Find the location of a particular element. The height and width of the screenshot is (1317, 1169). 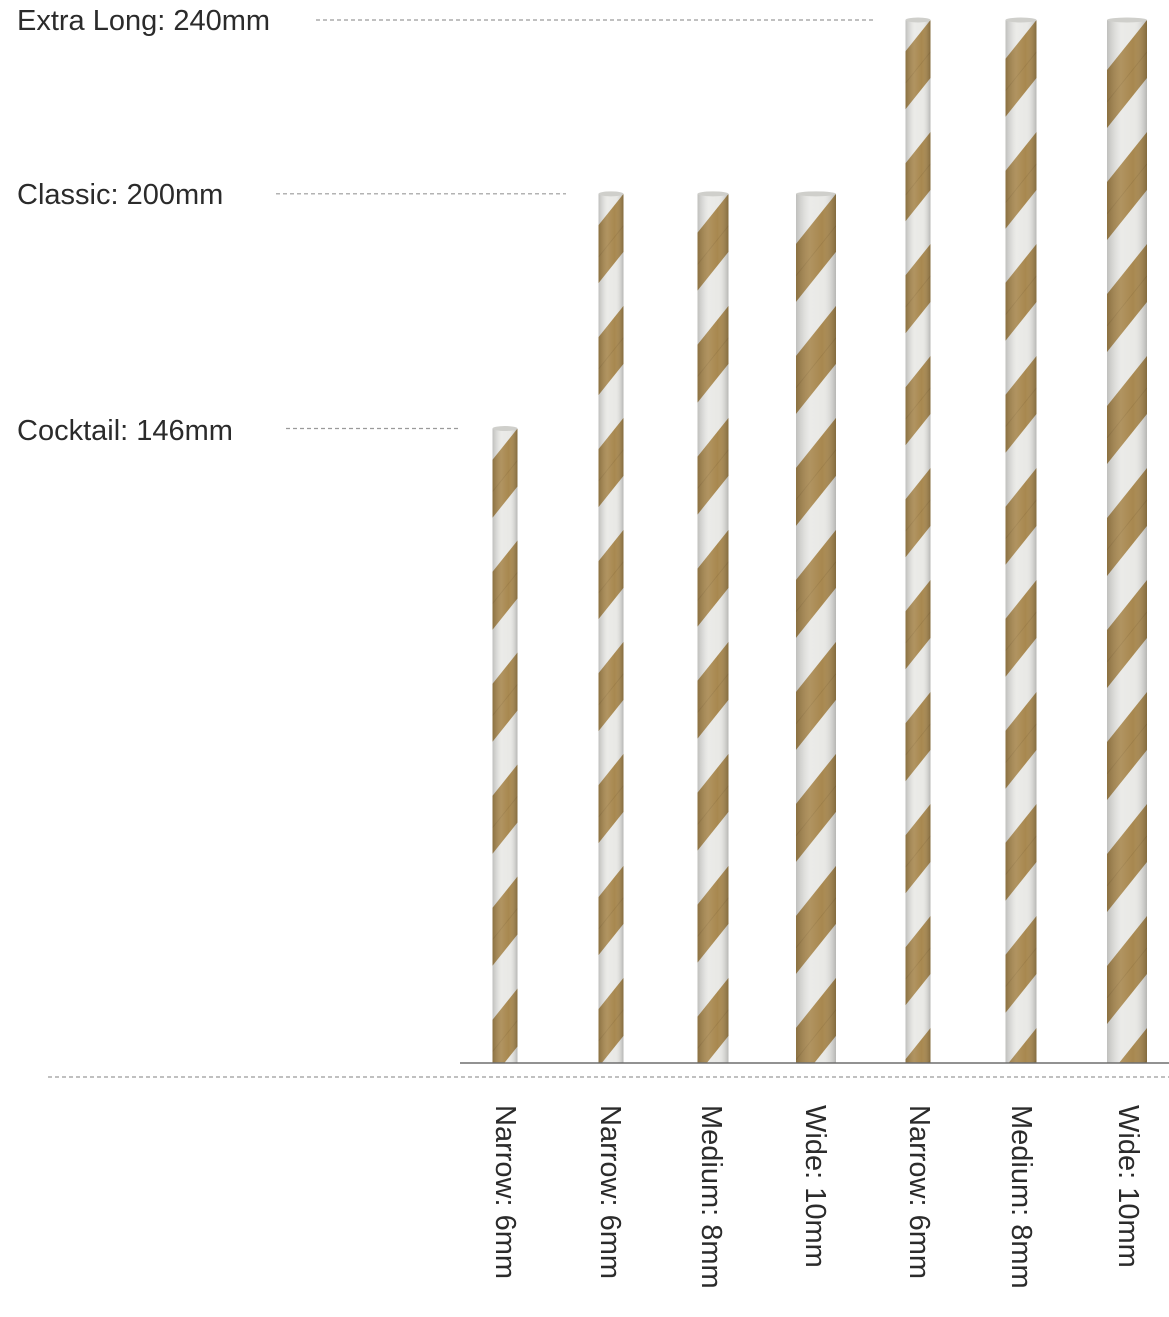

length-label-extra-long: Extra Long: 240mm is located at coordinates (144, 21).